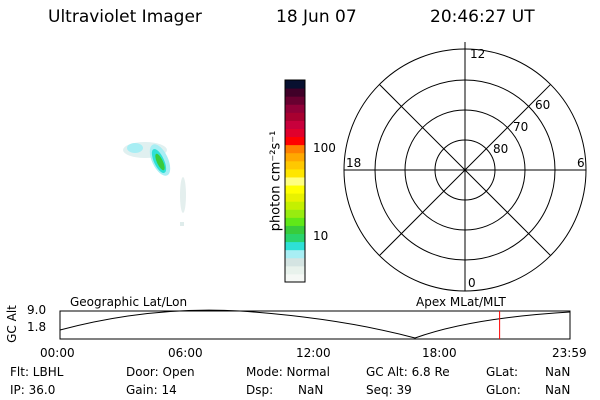  I want to click on timeline-left-title: Geographic Lat/Lon, so click(129, 302).